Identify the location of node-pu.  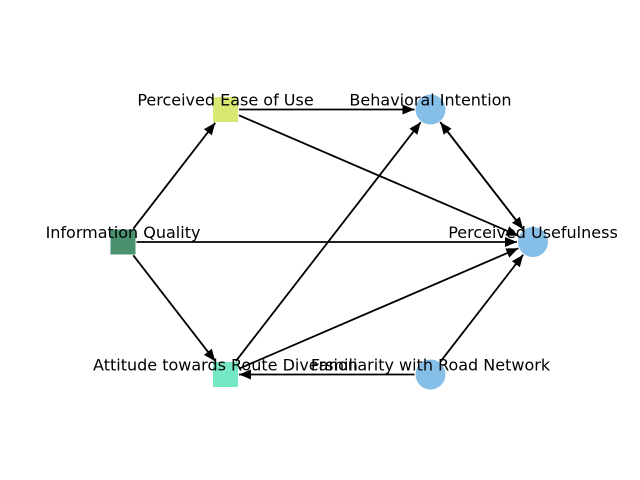
(533, 242).